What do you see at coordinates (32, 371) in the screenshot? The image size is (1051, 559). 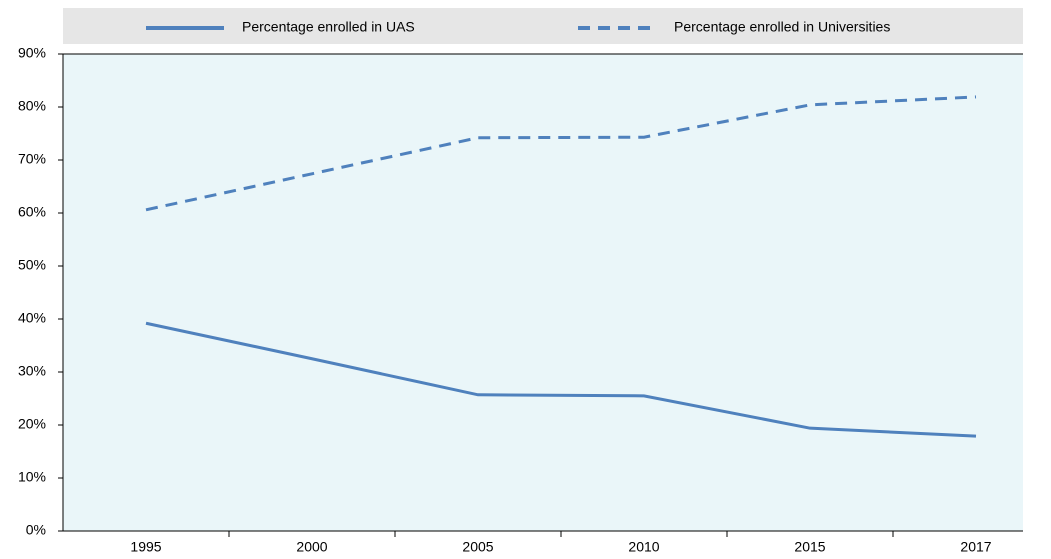 I see `y-tick-label: 30%` at bounding box center [32, 371].